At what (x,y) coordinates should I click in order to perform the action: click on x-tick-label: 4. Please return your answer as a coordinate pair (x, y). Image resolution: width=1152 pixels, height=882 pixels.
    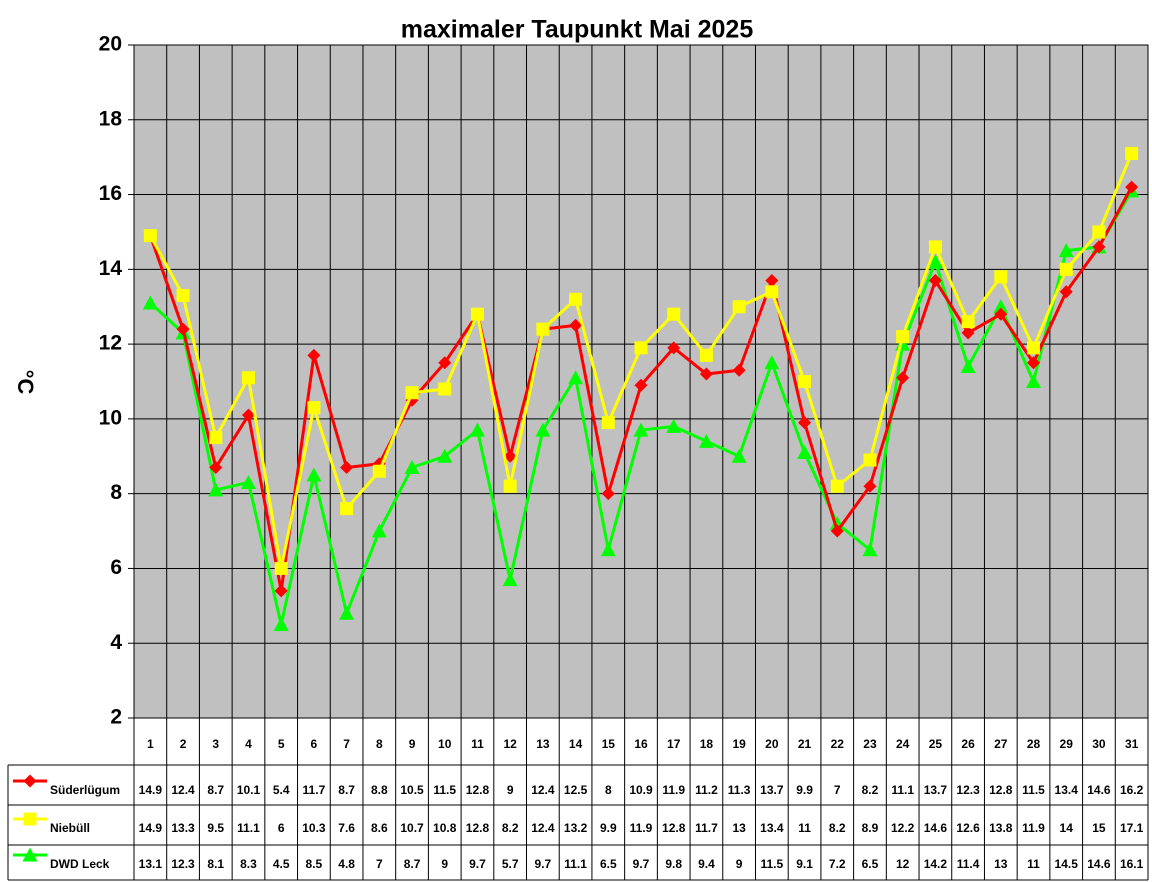
    Looking at the image, I should click on (248, 744).